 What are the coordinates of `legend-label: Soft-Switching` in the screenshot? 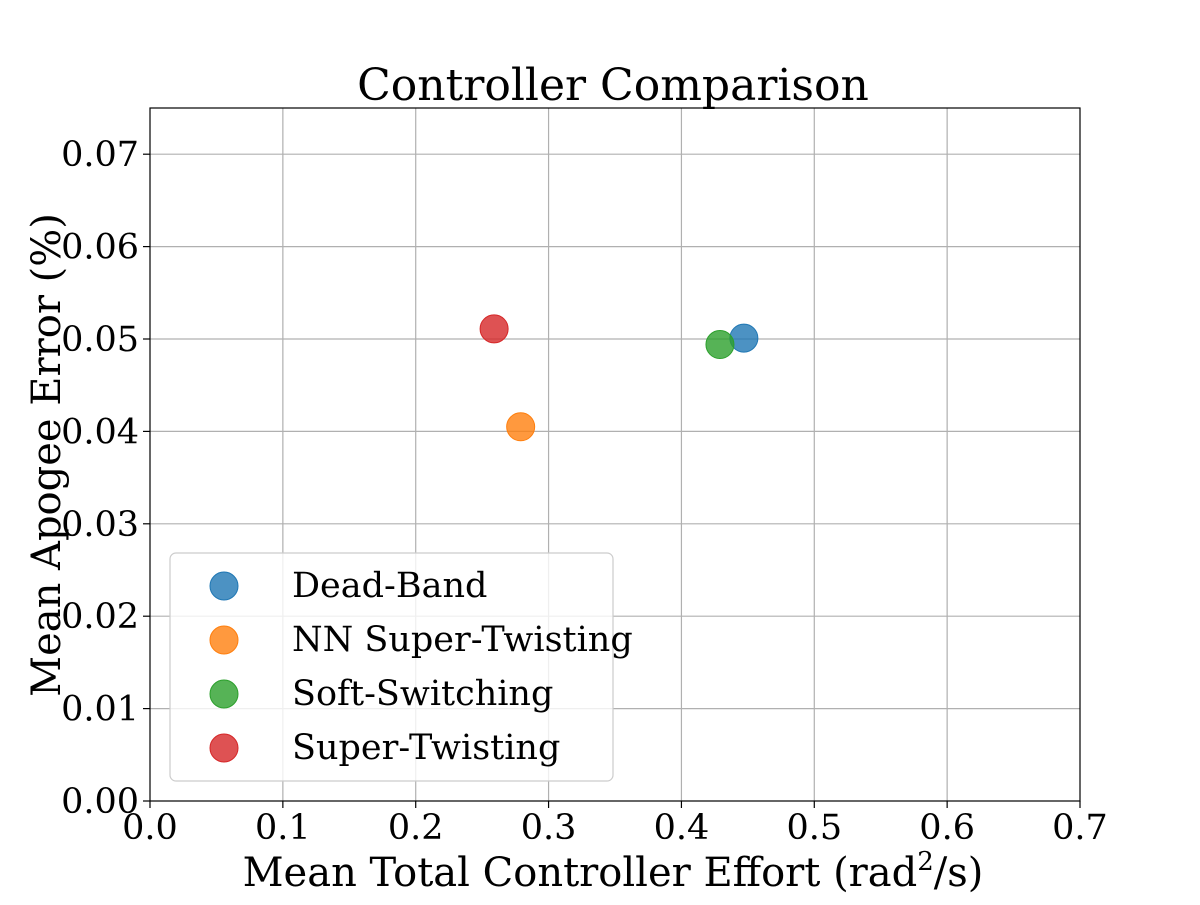 It's located at (422, 694).